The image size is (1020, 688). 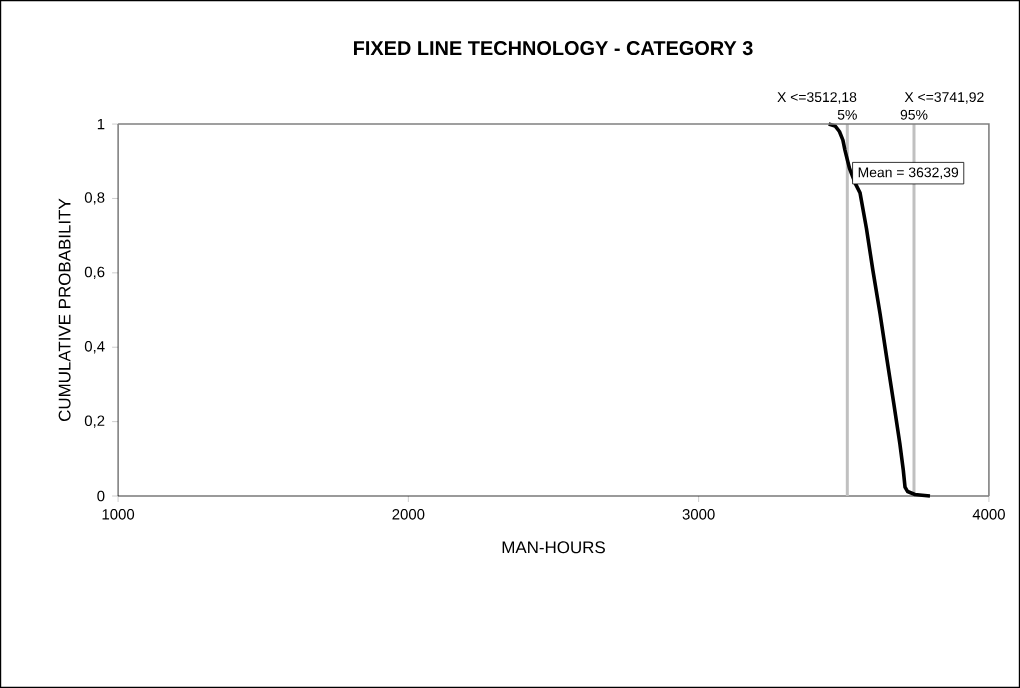 What do you see at coordinates (914, 114) in the screenshot?
I see `annotation: 95%` at bounding box center [914, 114].